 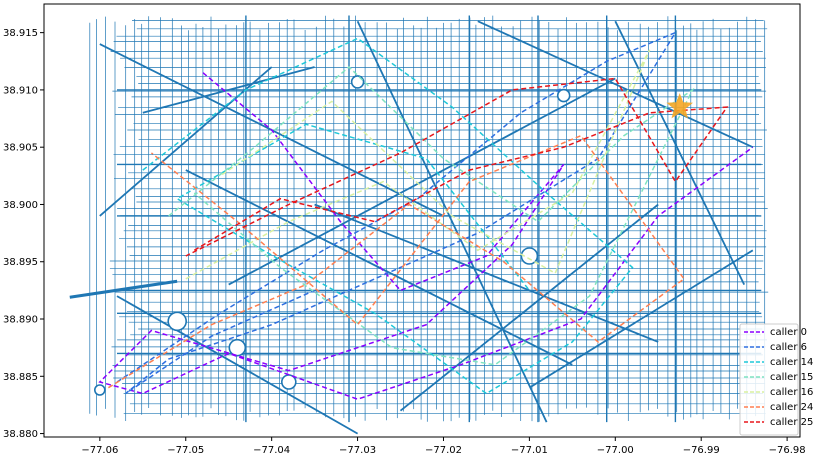 What do you see at coordinates (20, 148) in the screenshot?
I see `y-tick-label: 38.905` at bounding box center [20, 148].